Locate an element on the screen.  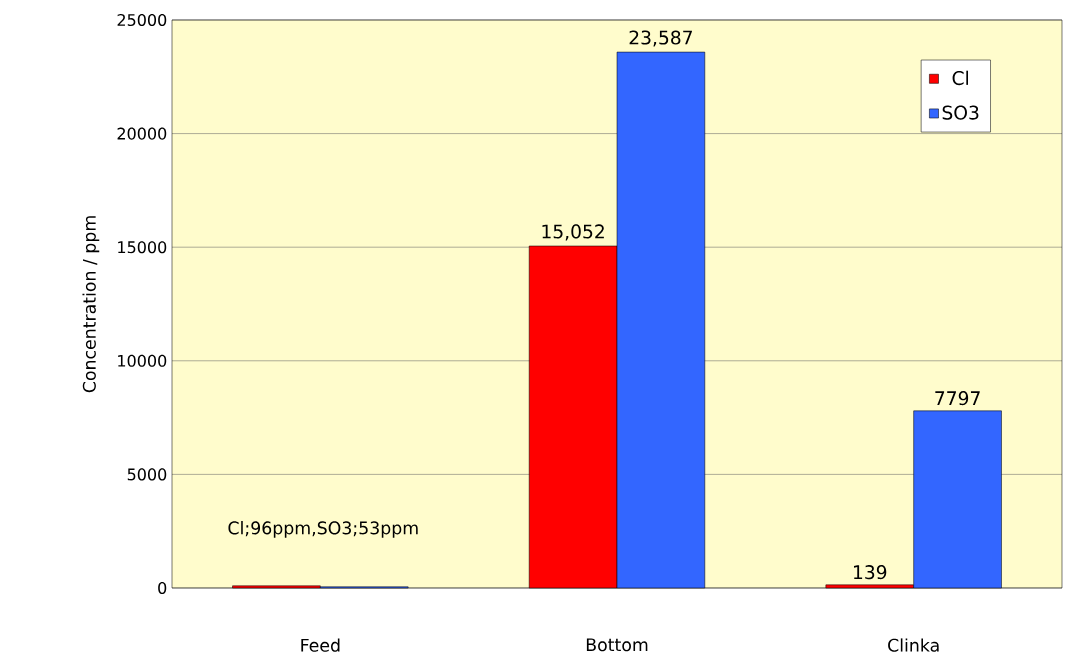
data-label: 15,052 is located at coordinates (573, 232).